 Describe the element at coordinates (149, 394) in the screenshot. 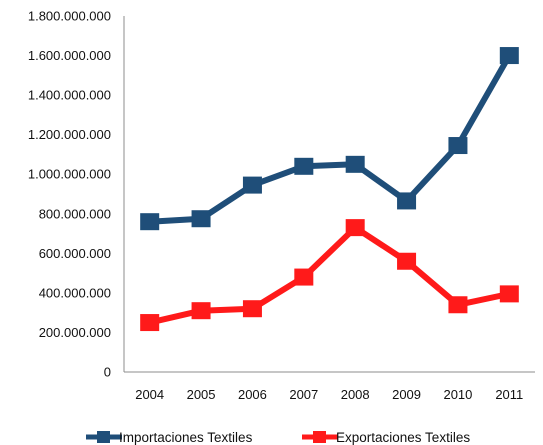

I see `x-tick-label: 2004` at that location.